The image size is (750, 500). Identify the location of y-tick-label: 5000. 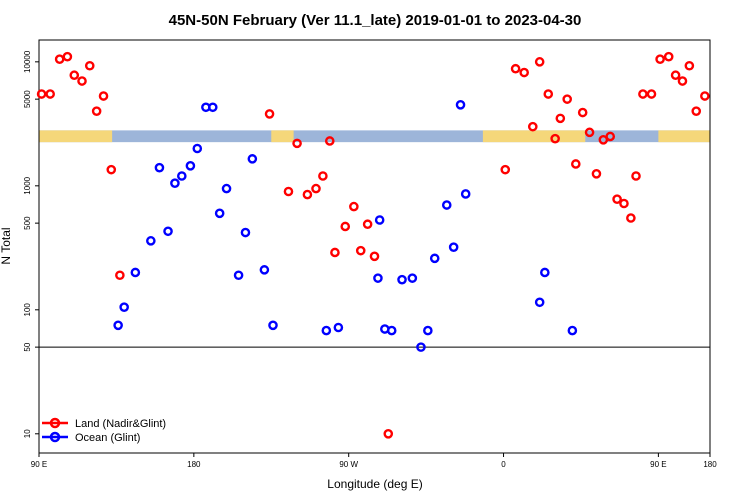
(27, 99).